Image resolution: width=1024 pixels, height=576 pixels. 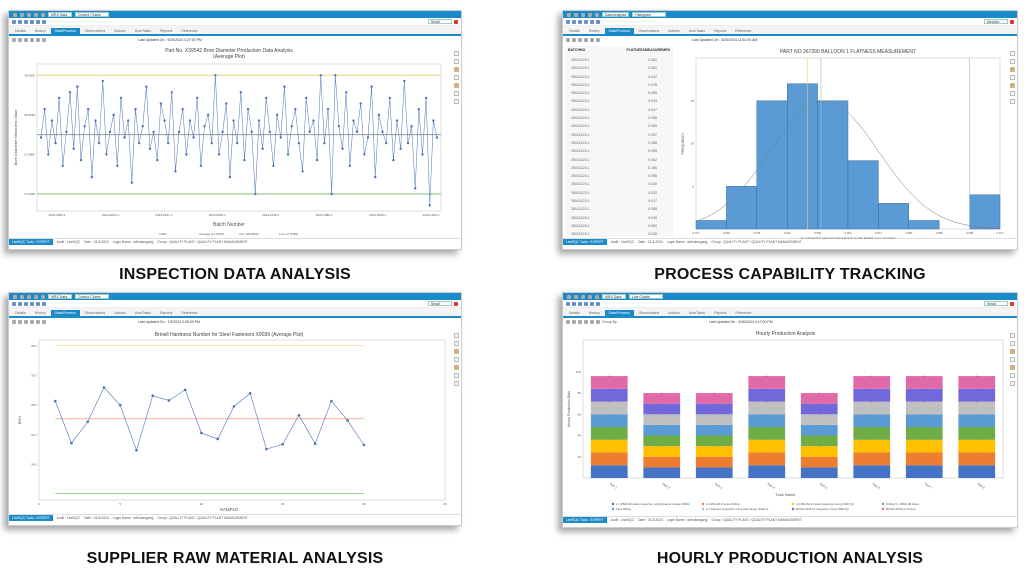 What do you see at coordinates (619, 226) in the screenshot?
I see `table-row: 26010123-1 0.060` at bounding box center [619, 226].